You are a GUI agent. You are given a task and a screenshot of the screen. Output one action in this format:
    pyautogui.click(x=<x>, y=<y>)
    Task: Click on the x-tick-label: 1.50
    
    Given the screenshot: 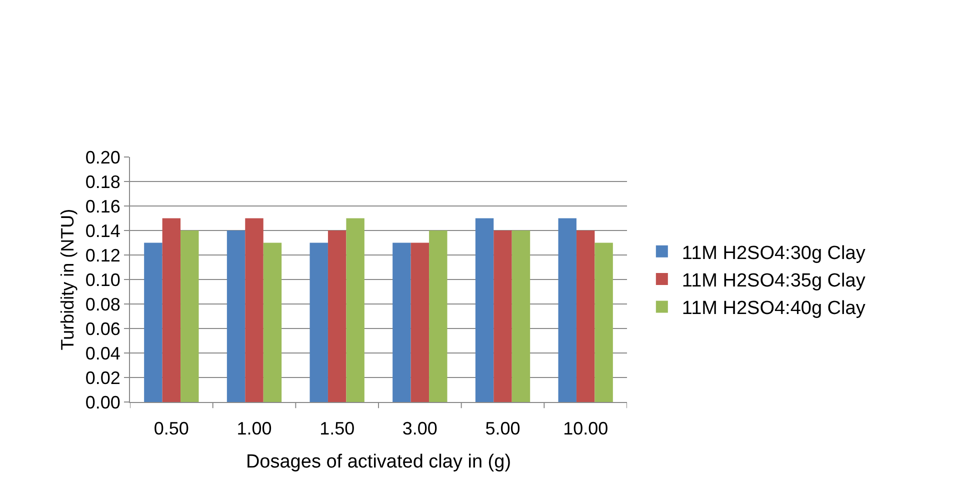 What is the action you would take?
    pyautogui.click(x=337, y=428)
    